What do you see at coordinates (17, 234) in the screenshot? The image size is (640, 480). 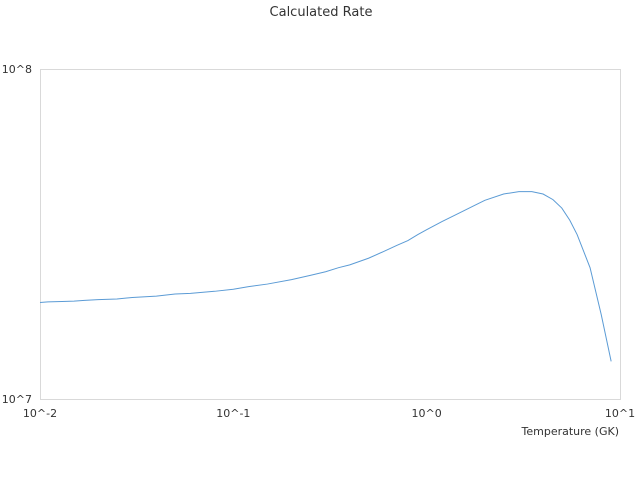 I see `y-axis-ticks: 10^7 10^8` at bounding box center [17, 234].